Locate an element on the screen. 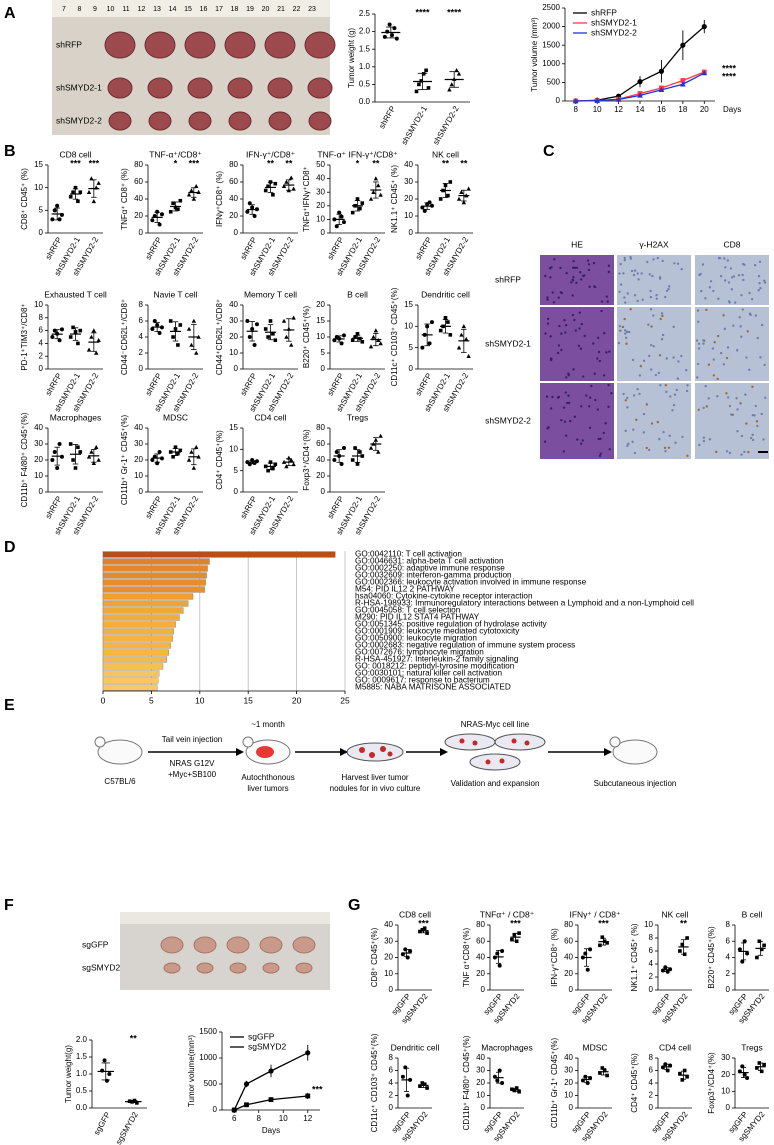 The height and width of the screenshot is (1145, 774). y-tick-label: 2 is located at coordinates (391, 1095).